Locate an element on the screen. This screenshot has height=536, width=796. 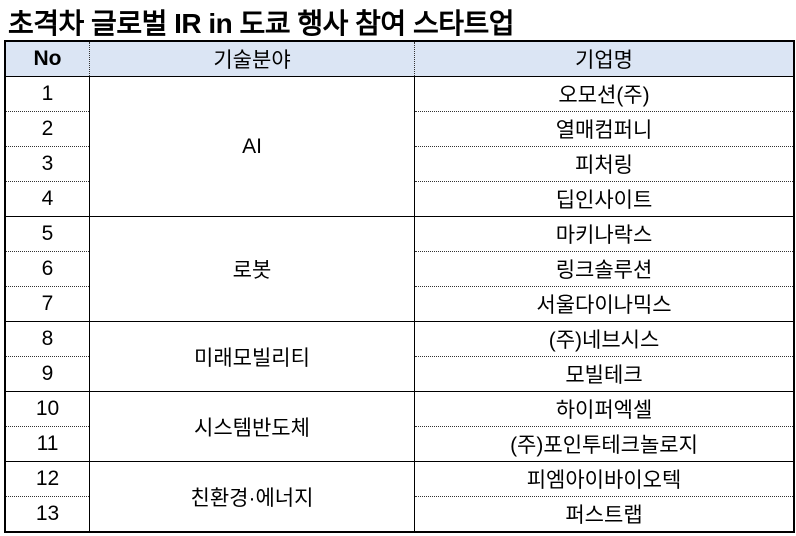
table-row: 11 (주)포인투테크놀로지 is located at coordinates (399, 444).